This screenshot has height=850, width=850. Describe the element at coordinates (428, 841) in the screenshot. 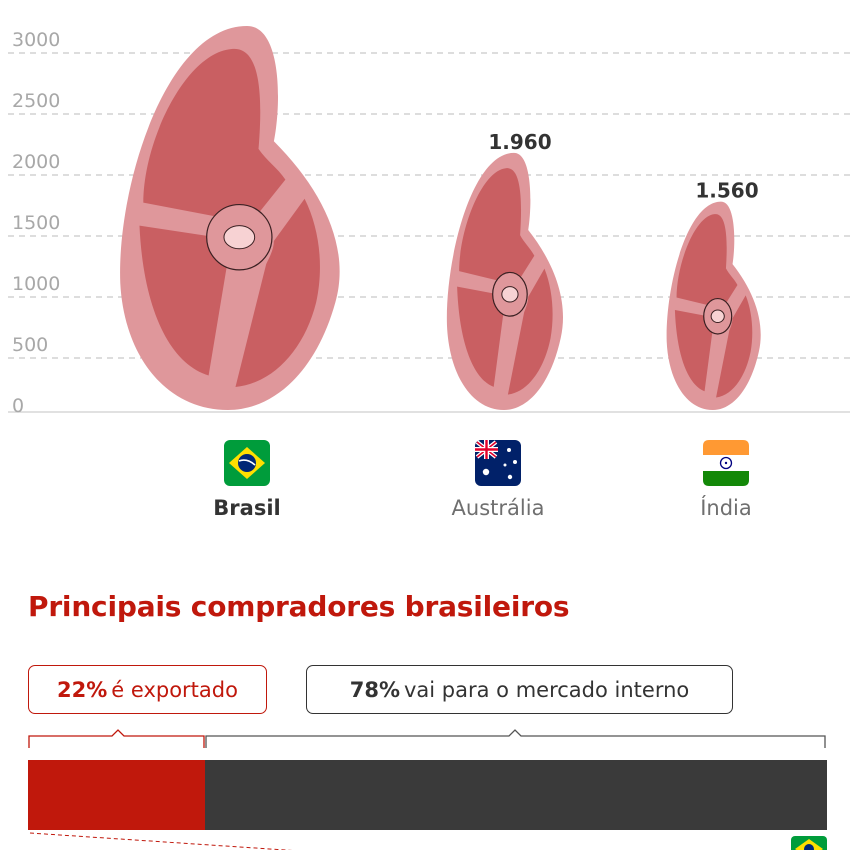

I see `bottom-extras` at that location.